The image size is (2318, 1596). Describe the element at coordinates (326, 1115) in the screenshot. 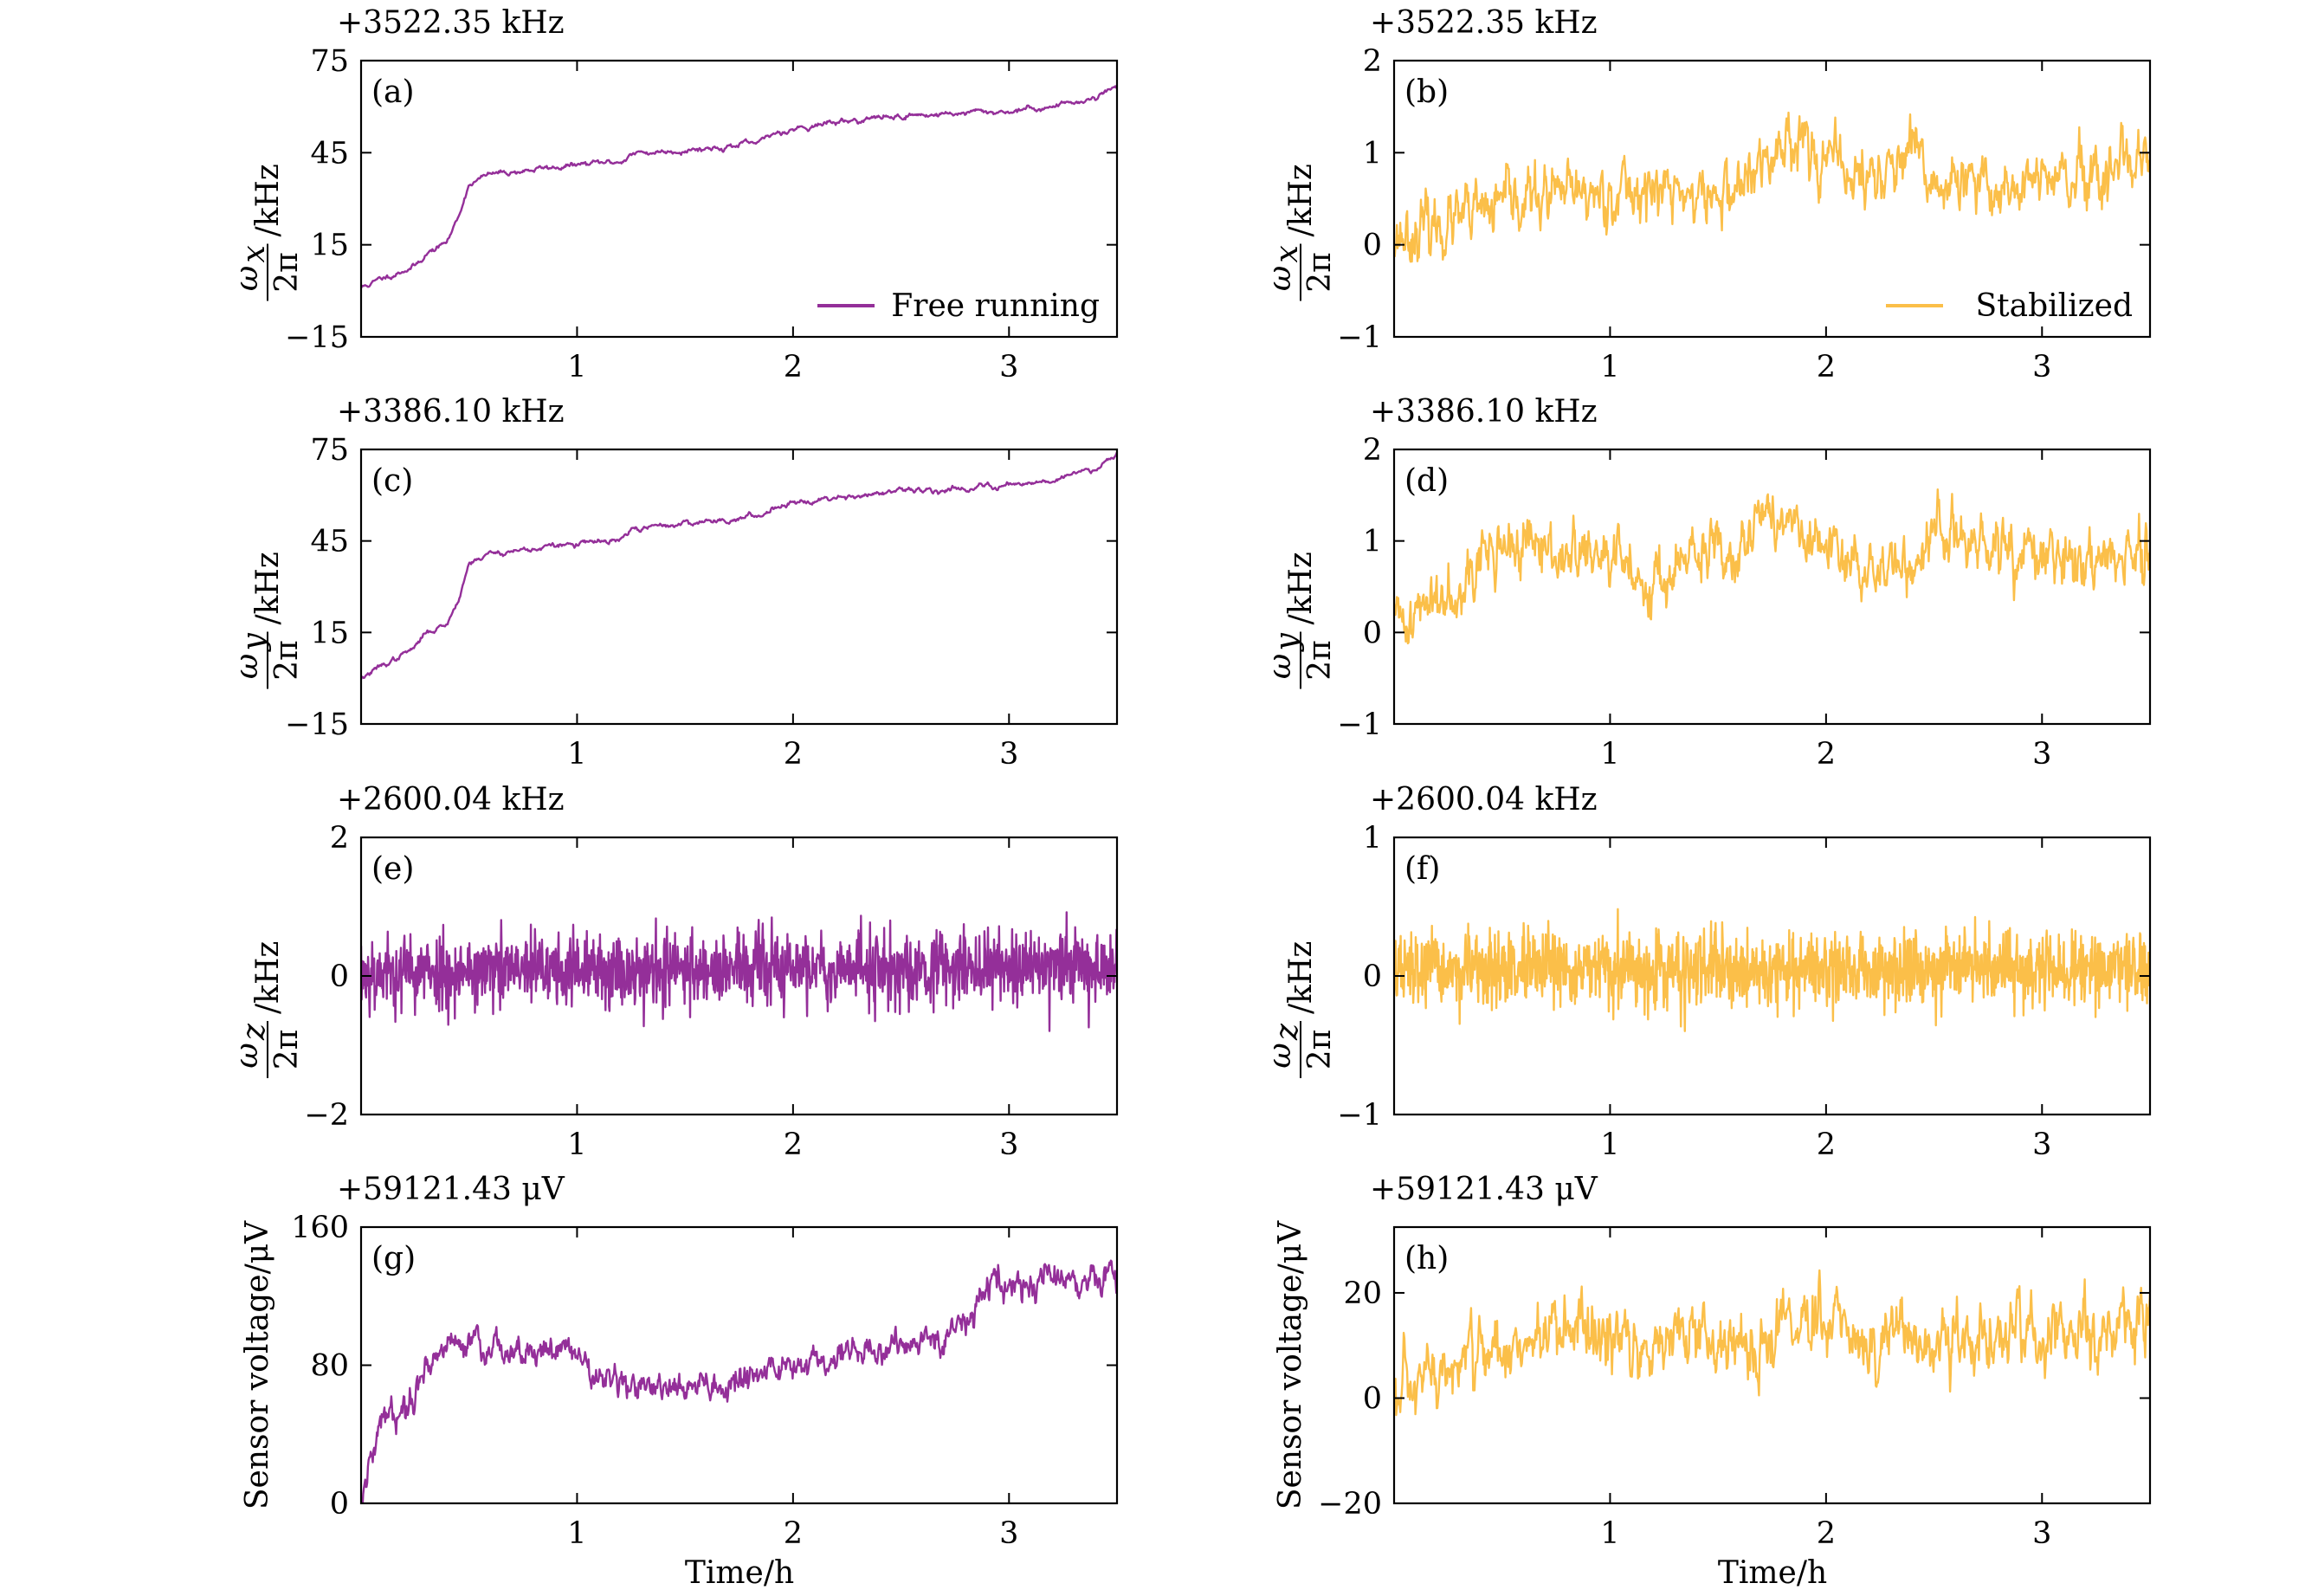

I see `y-tick-label: −2` at that location.